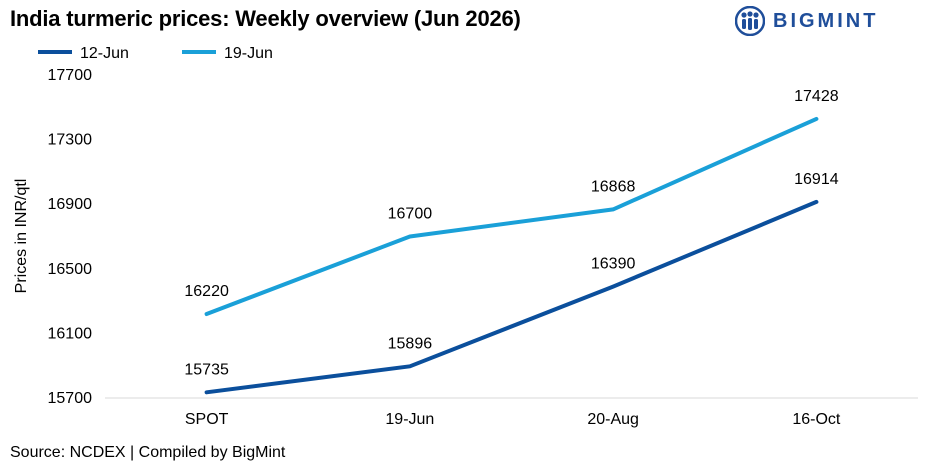 This screenshot has height=470, width=940. Describe the element at coordinates (104, 53) in the screenshot. I see `legend-label-12-jun: 12-Jun` at that location.